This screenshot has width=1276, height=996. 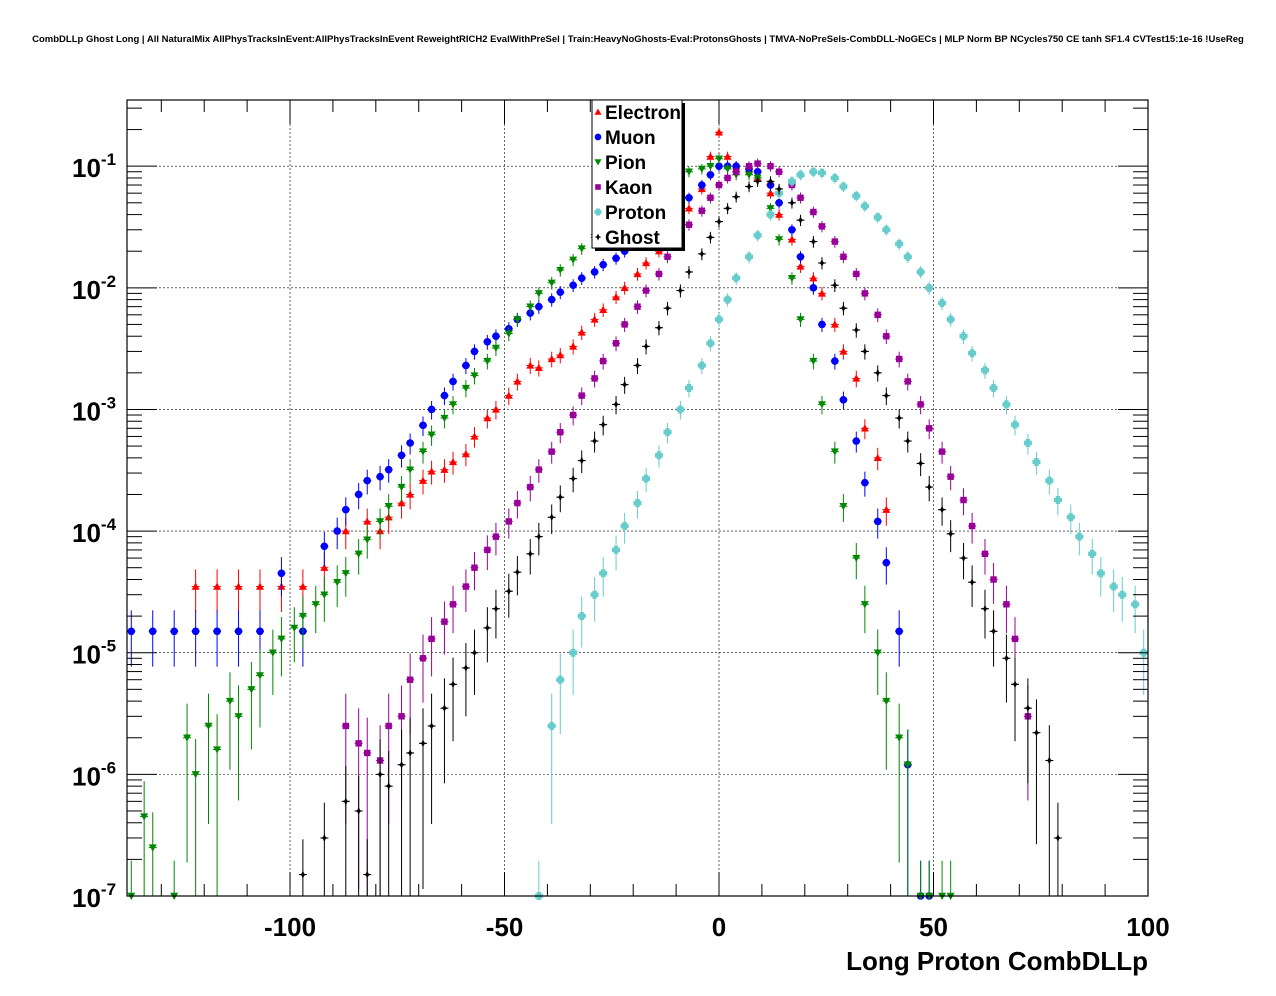 What do you see at coordinates (108, 889) in the screenshot?
I see `y-tick-exponent: -7` at bounding box center [108, 889].